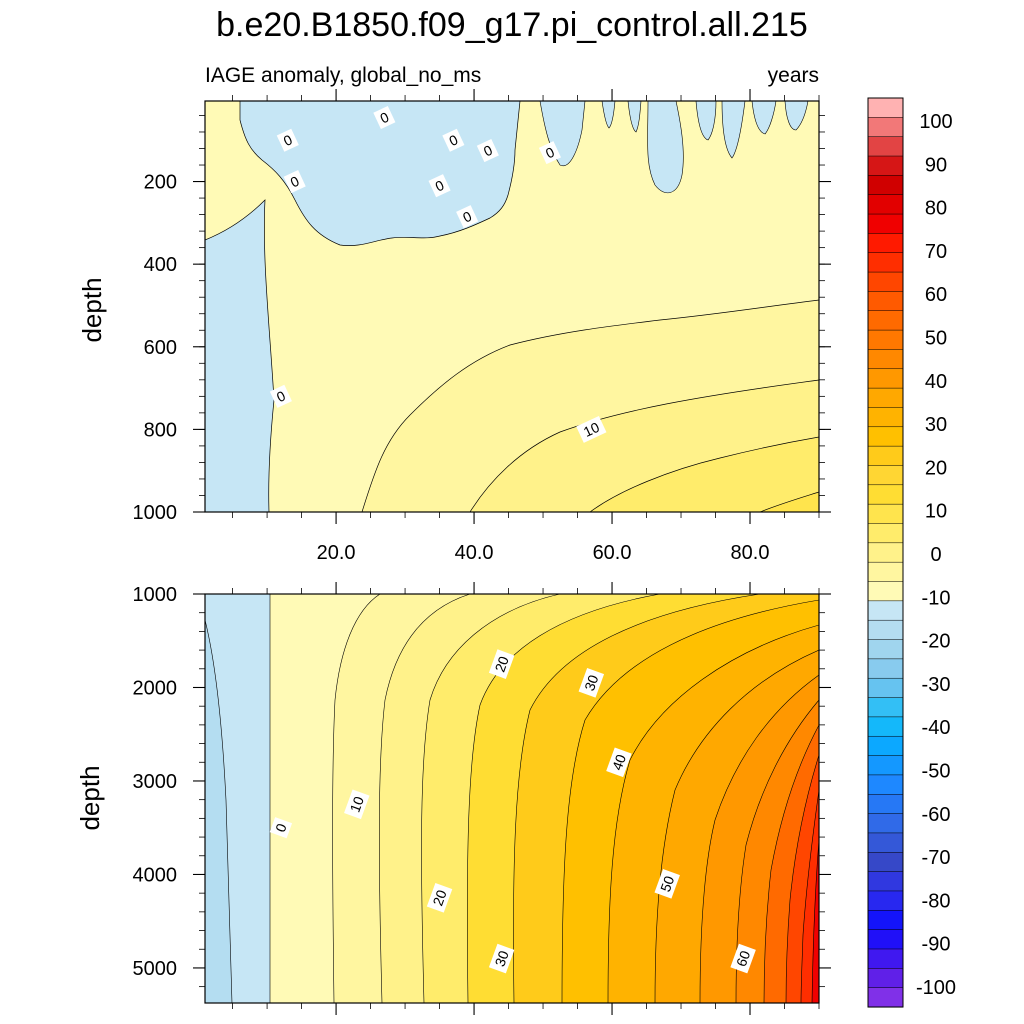 This screenshot has width=1024, height=1024. I want to click on contour-label: 50, so click(667, 883).